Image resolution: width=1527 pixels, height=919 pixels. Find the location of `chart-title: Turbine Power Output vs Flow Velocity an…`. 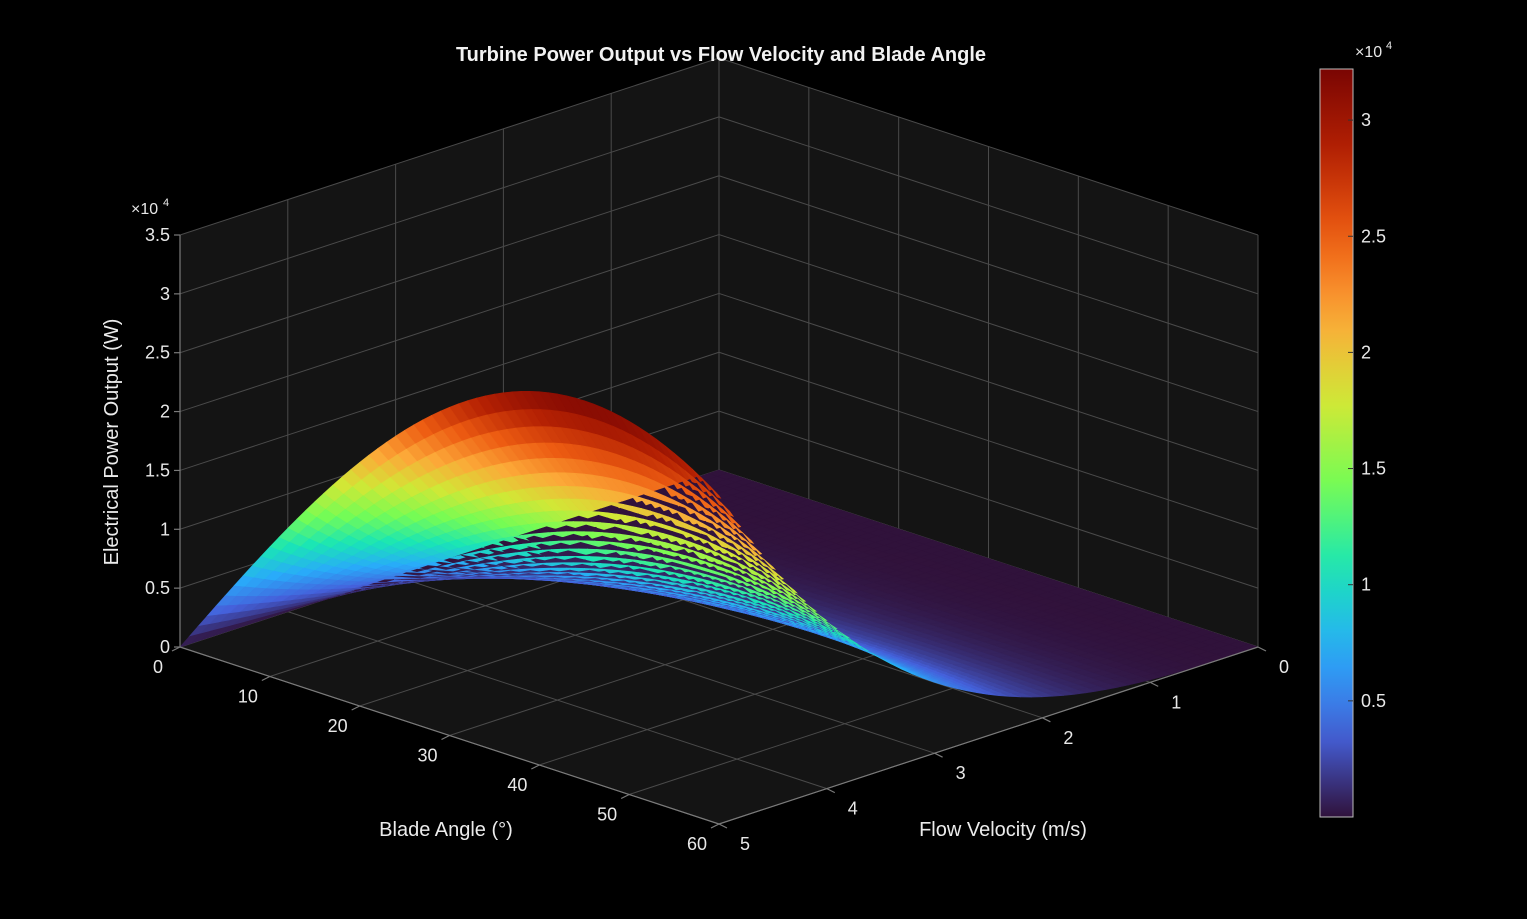

chart-title: Turbine Power Output vs Flow Velocity an… is located at coordinates (721, 55).